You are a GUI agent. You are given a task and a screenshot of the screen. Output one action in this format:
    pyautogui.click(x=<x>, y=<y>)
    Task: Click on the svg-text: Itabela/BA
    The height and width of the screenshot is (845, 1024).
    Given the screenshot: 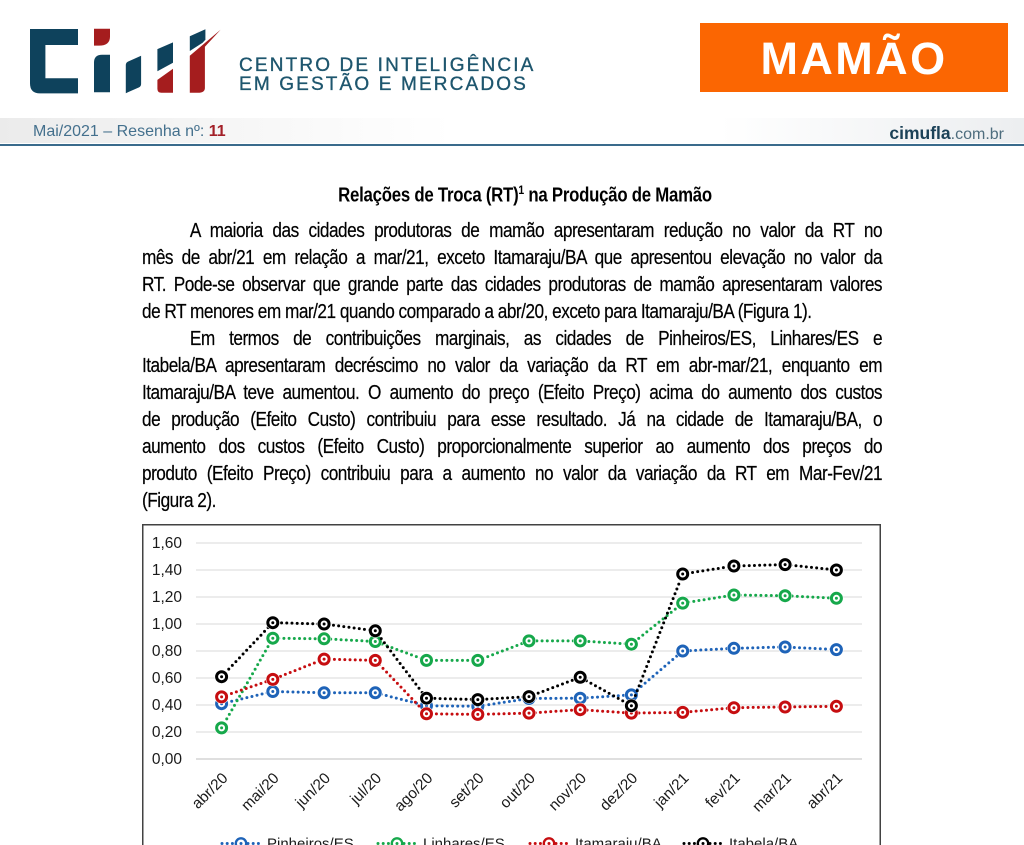 What is the action you would take?
    pyautogui.click(x=763, y=840)
    